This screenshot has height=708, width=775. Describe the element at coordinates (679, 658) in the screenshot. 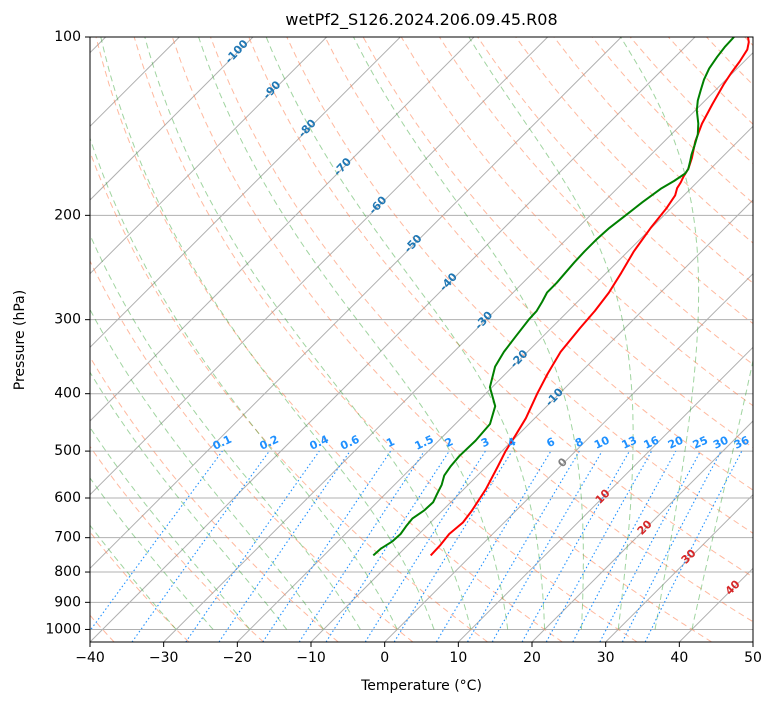

I see `x-tick-label: 40` at that location.